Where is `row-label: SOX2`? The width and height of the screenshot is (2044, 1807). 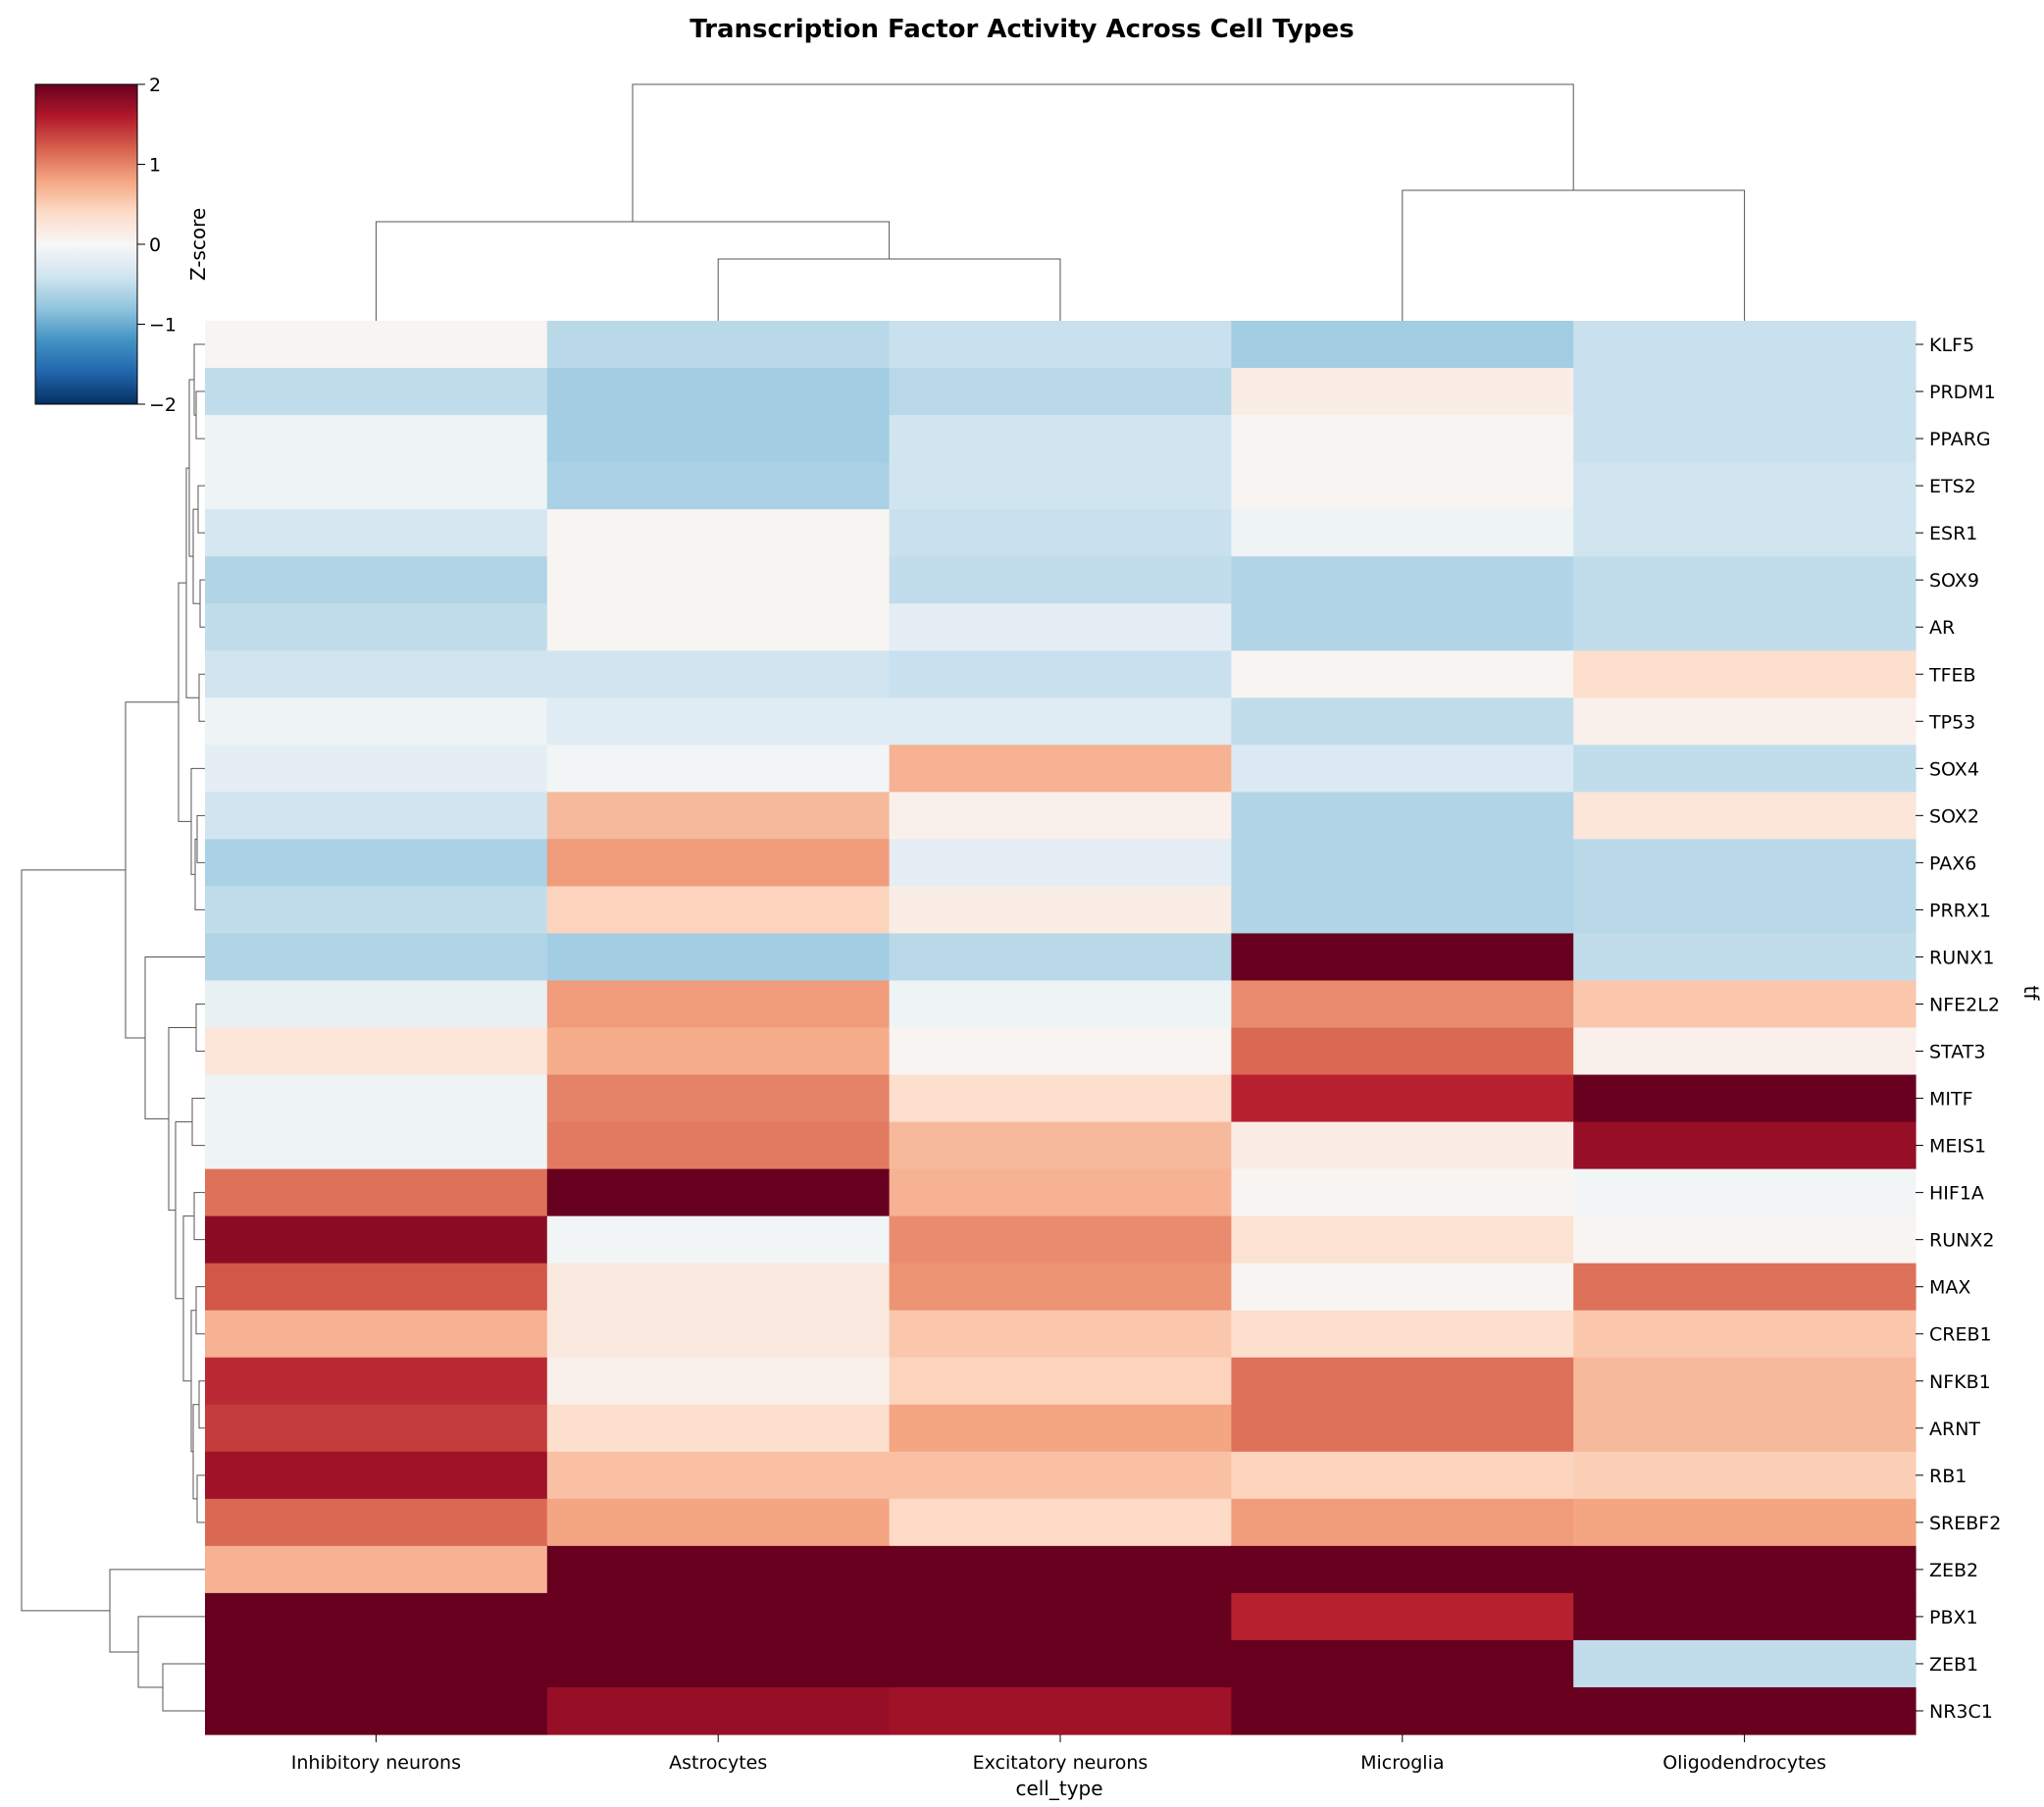 row-label: SOX2 is located at coordinates (1954, 816).